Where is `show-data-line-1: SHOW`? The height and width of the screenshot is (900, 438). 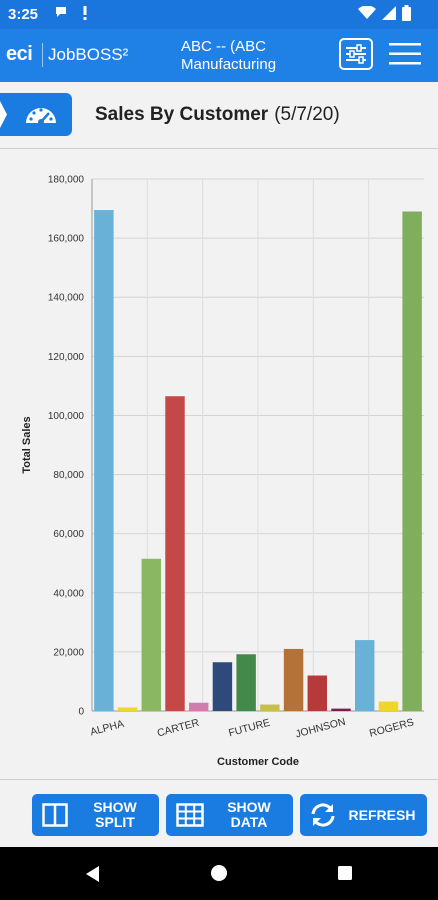 show-data-line-1: SHOW is located at coordinates (249, 807).